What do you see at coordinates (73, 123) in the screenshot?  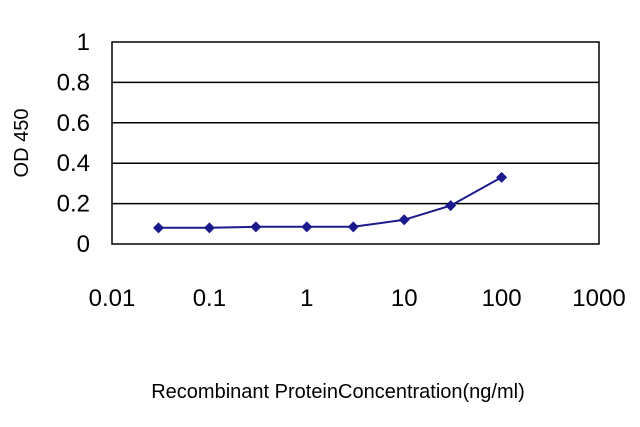 I see `y-tick-label: 0.6` at bounding box center [73, 123].